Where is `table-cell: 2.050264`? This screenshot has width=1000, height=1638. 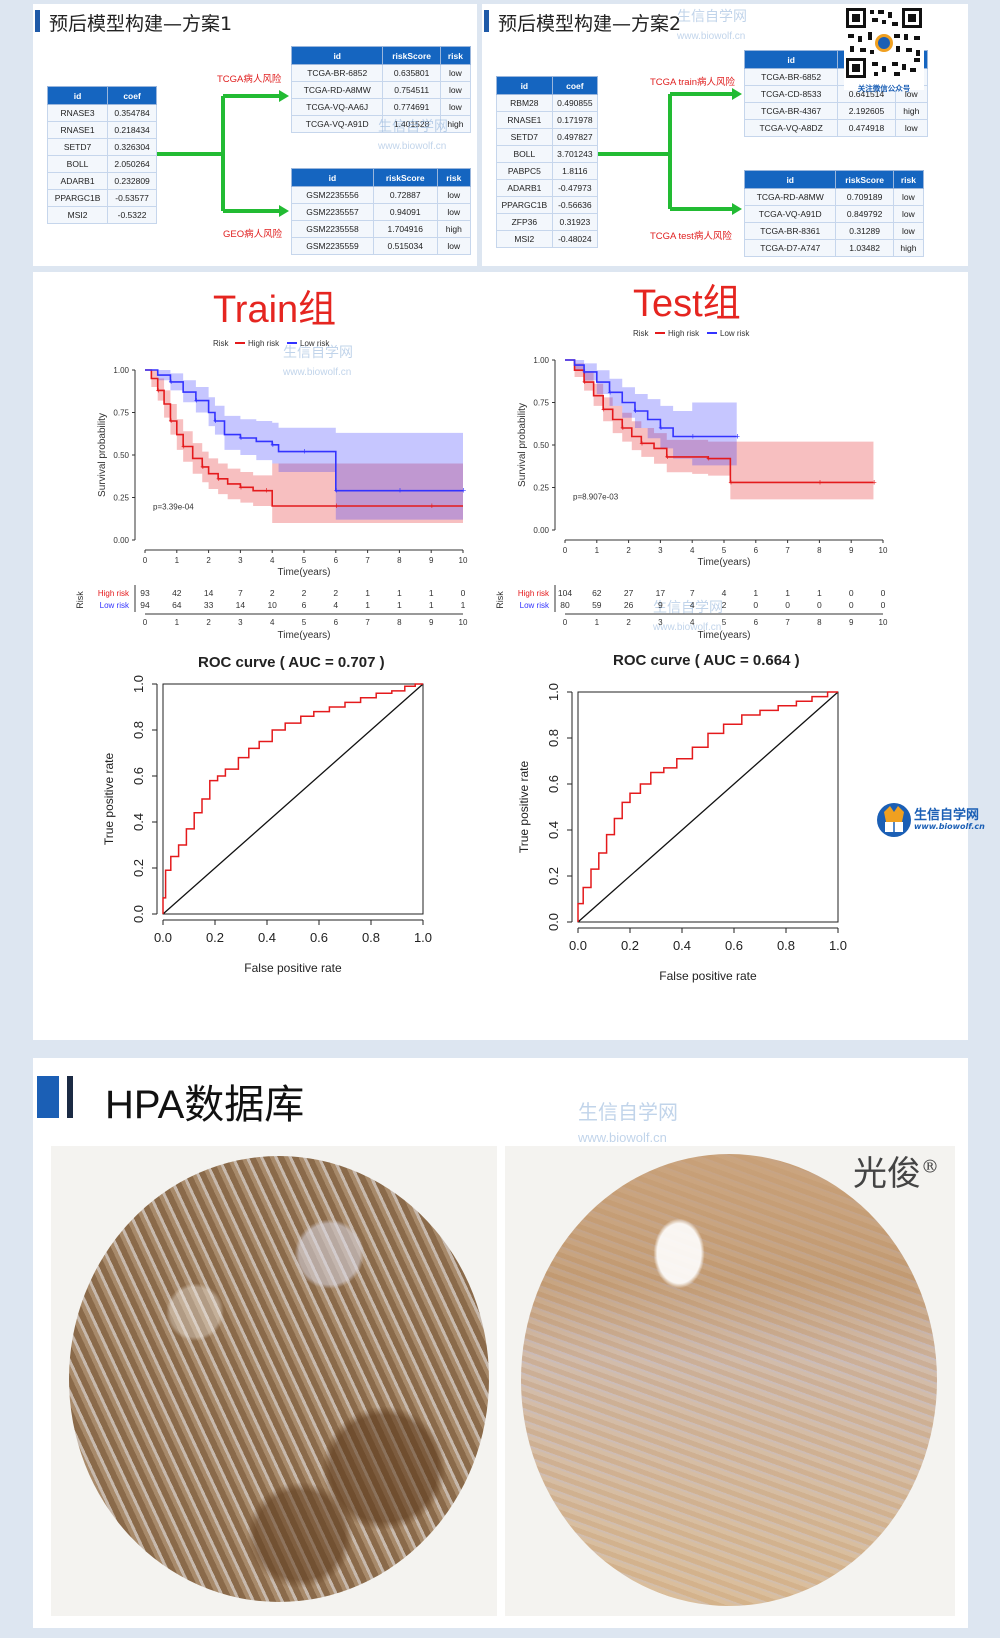
table-cell: 2.050264 is located at coordinates (132, 164).